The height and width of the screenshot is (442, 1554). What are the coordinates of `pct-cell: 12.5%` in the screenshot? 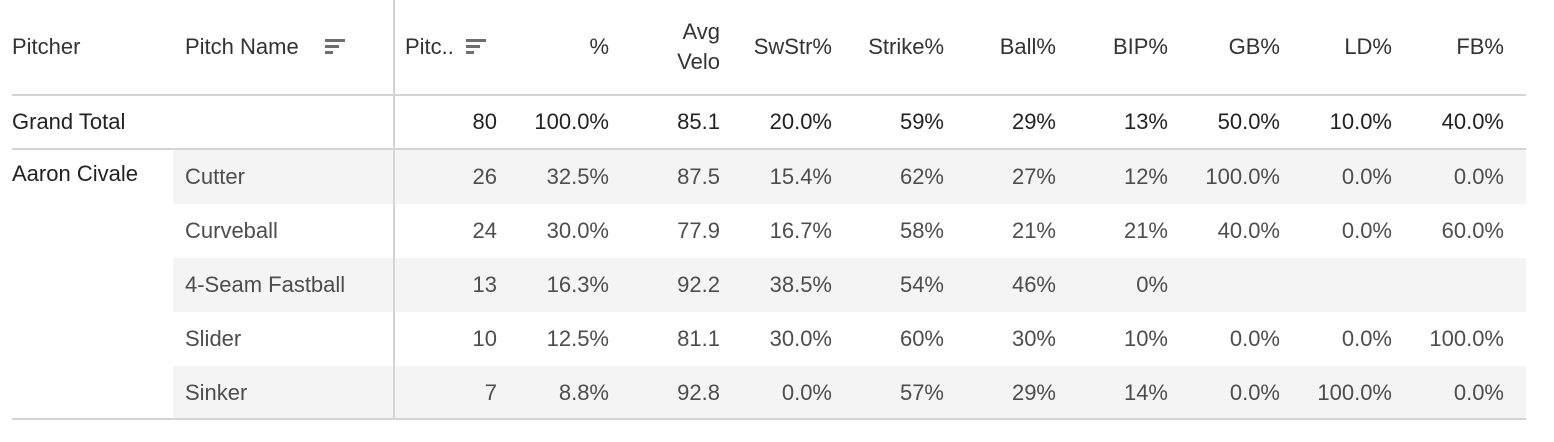 It's located at (577, 338).